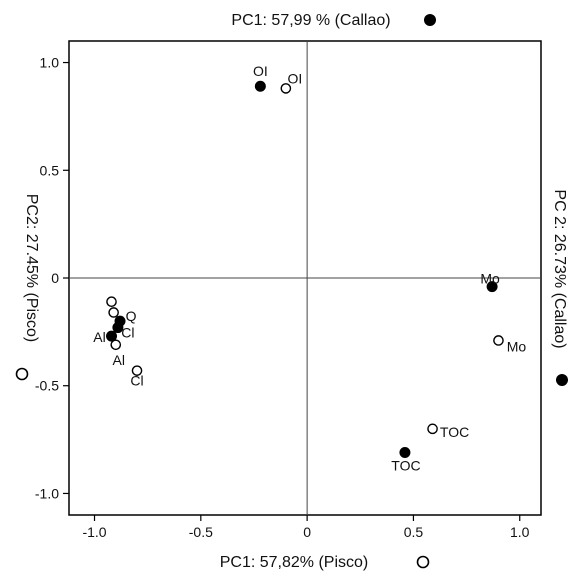  Describe the element at coordinates (430, 20) in the screenshot. I see `callao-legend-marker` at that location.